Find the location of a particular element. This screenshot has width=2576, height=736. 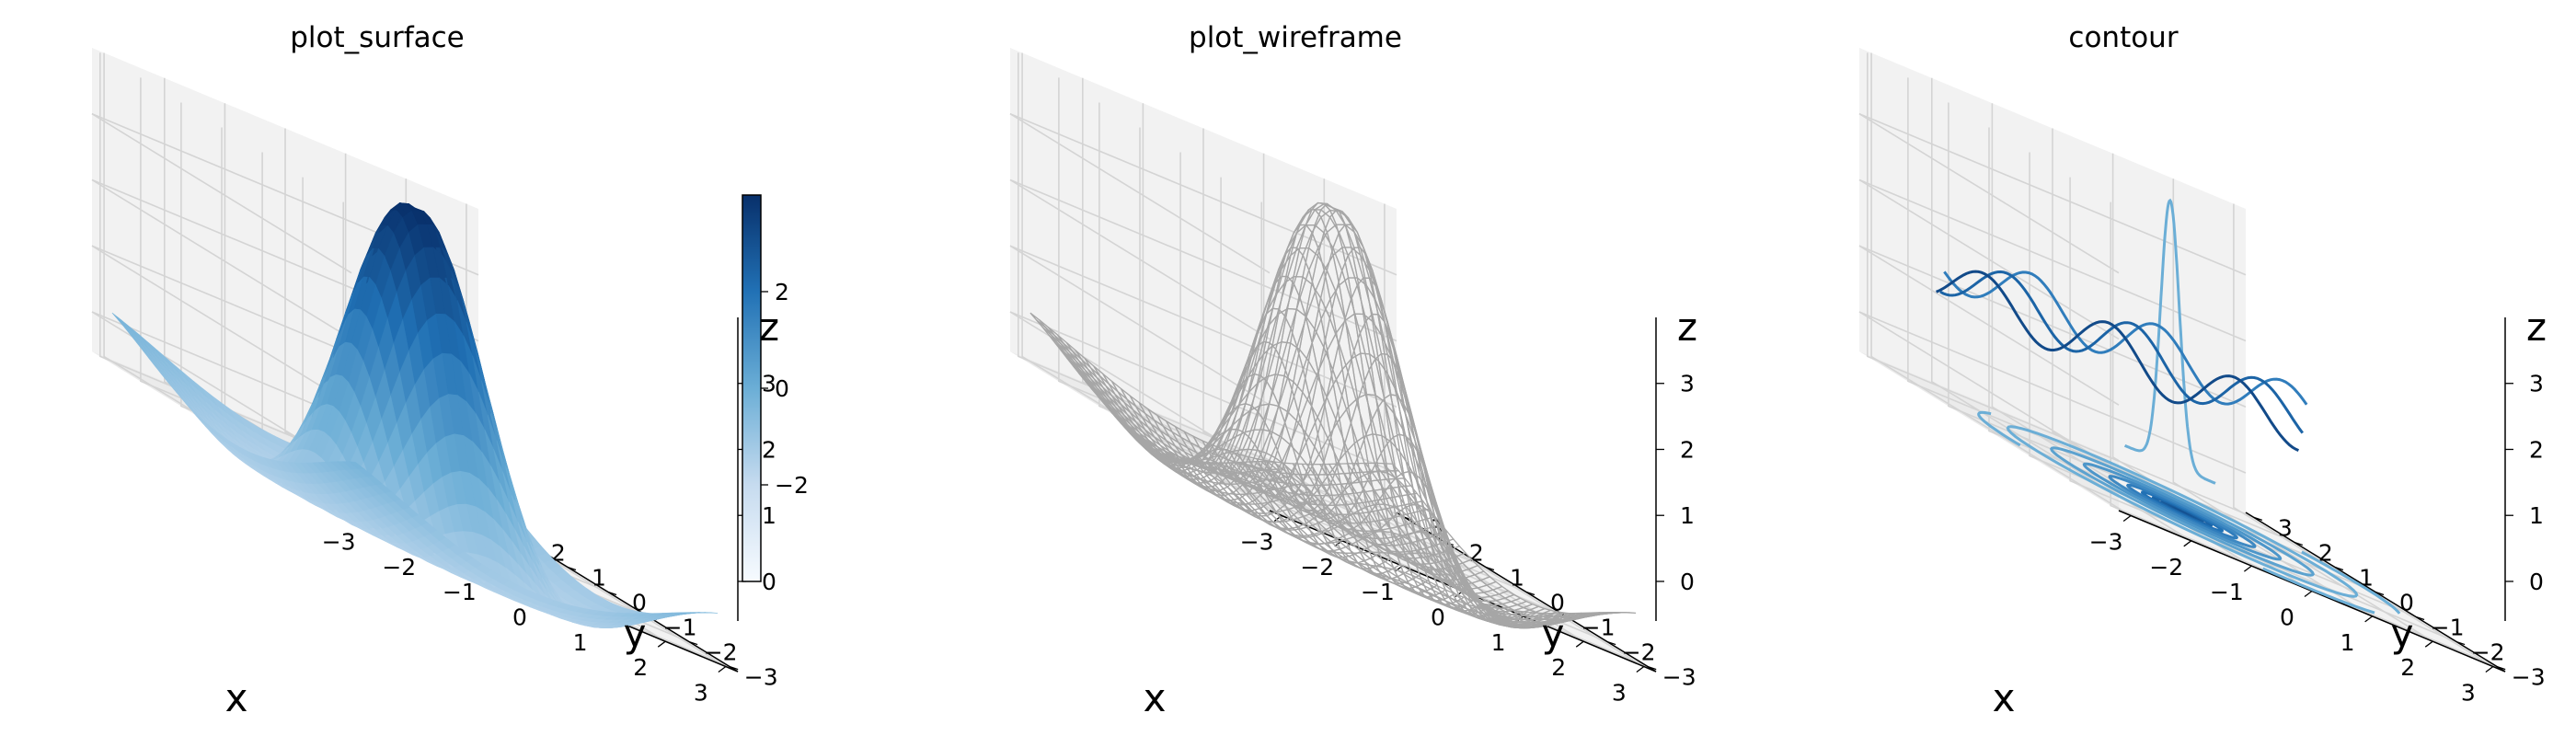

y-tick-label: 1 is located at coordinates (2366, 577).